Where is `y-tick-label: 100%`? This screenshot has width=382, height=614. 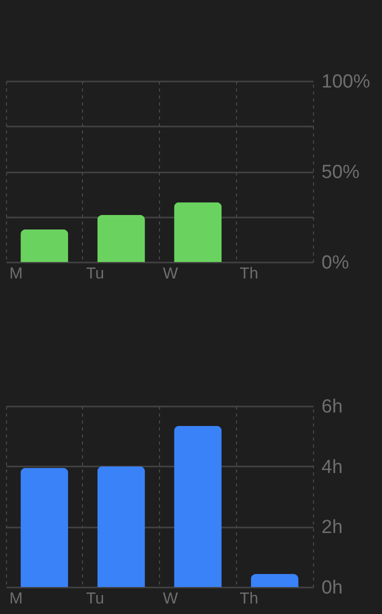 y-tick-label: 100% is located at coordinates (346, 82).